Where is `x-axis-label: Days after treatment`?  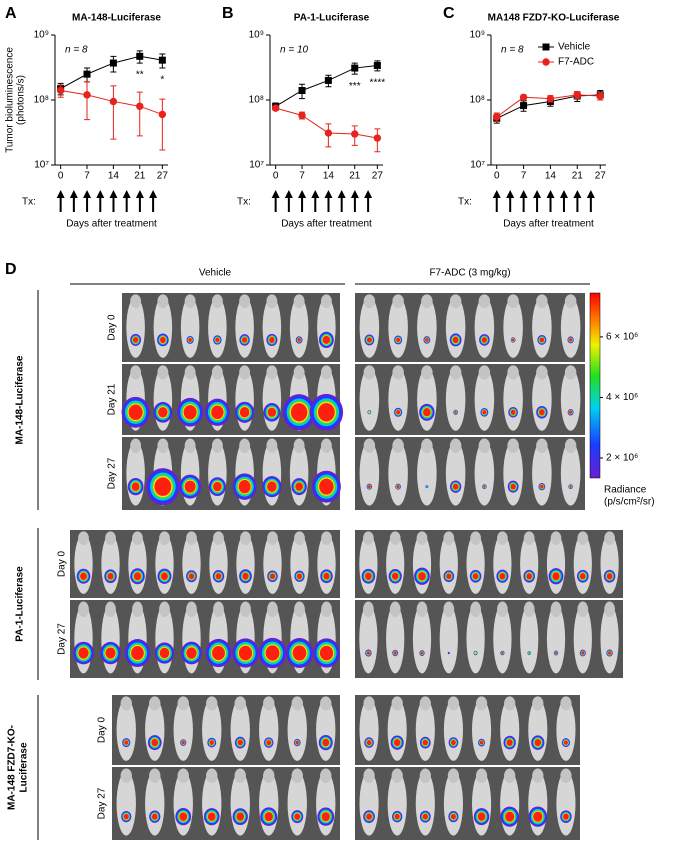 x-axis-label: Days after treatment is located at coordinates (548, 224).